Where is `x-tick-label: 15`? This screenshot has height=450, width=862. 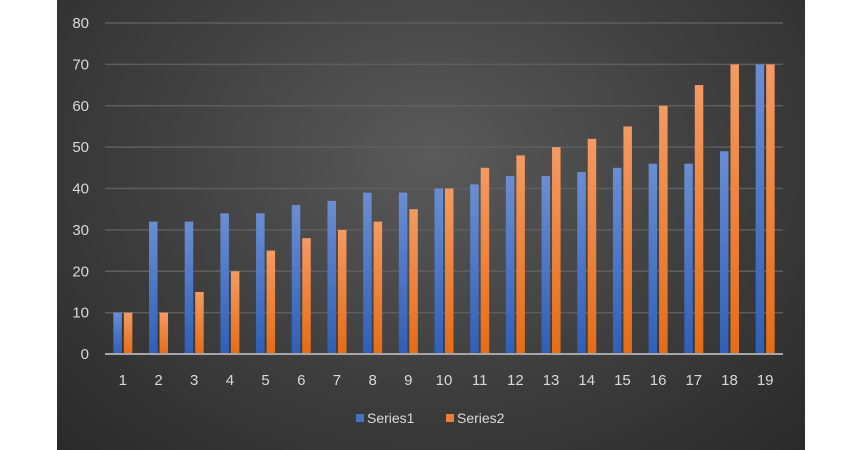
x-tick-label: 15 is located at coordinates (622, 380).